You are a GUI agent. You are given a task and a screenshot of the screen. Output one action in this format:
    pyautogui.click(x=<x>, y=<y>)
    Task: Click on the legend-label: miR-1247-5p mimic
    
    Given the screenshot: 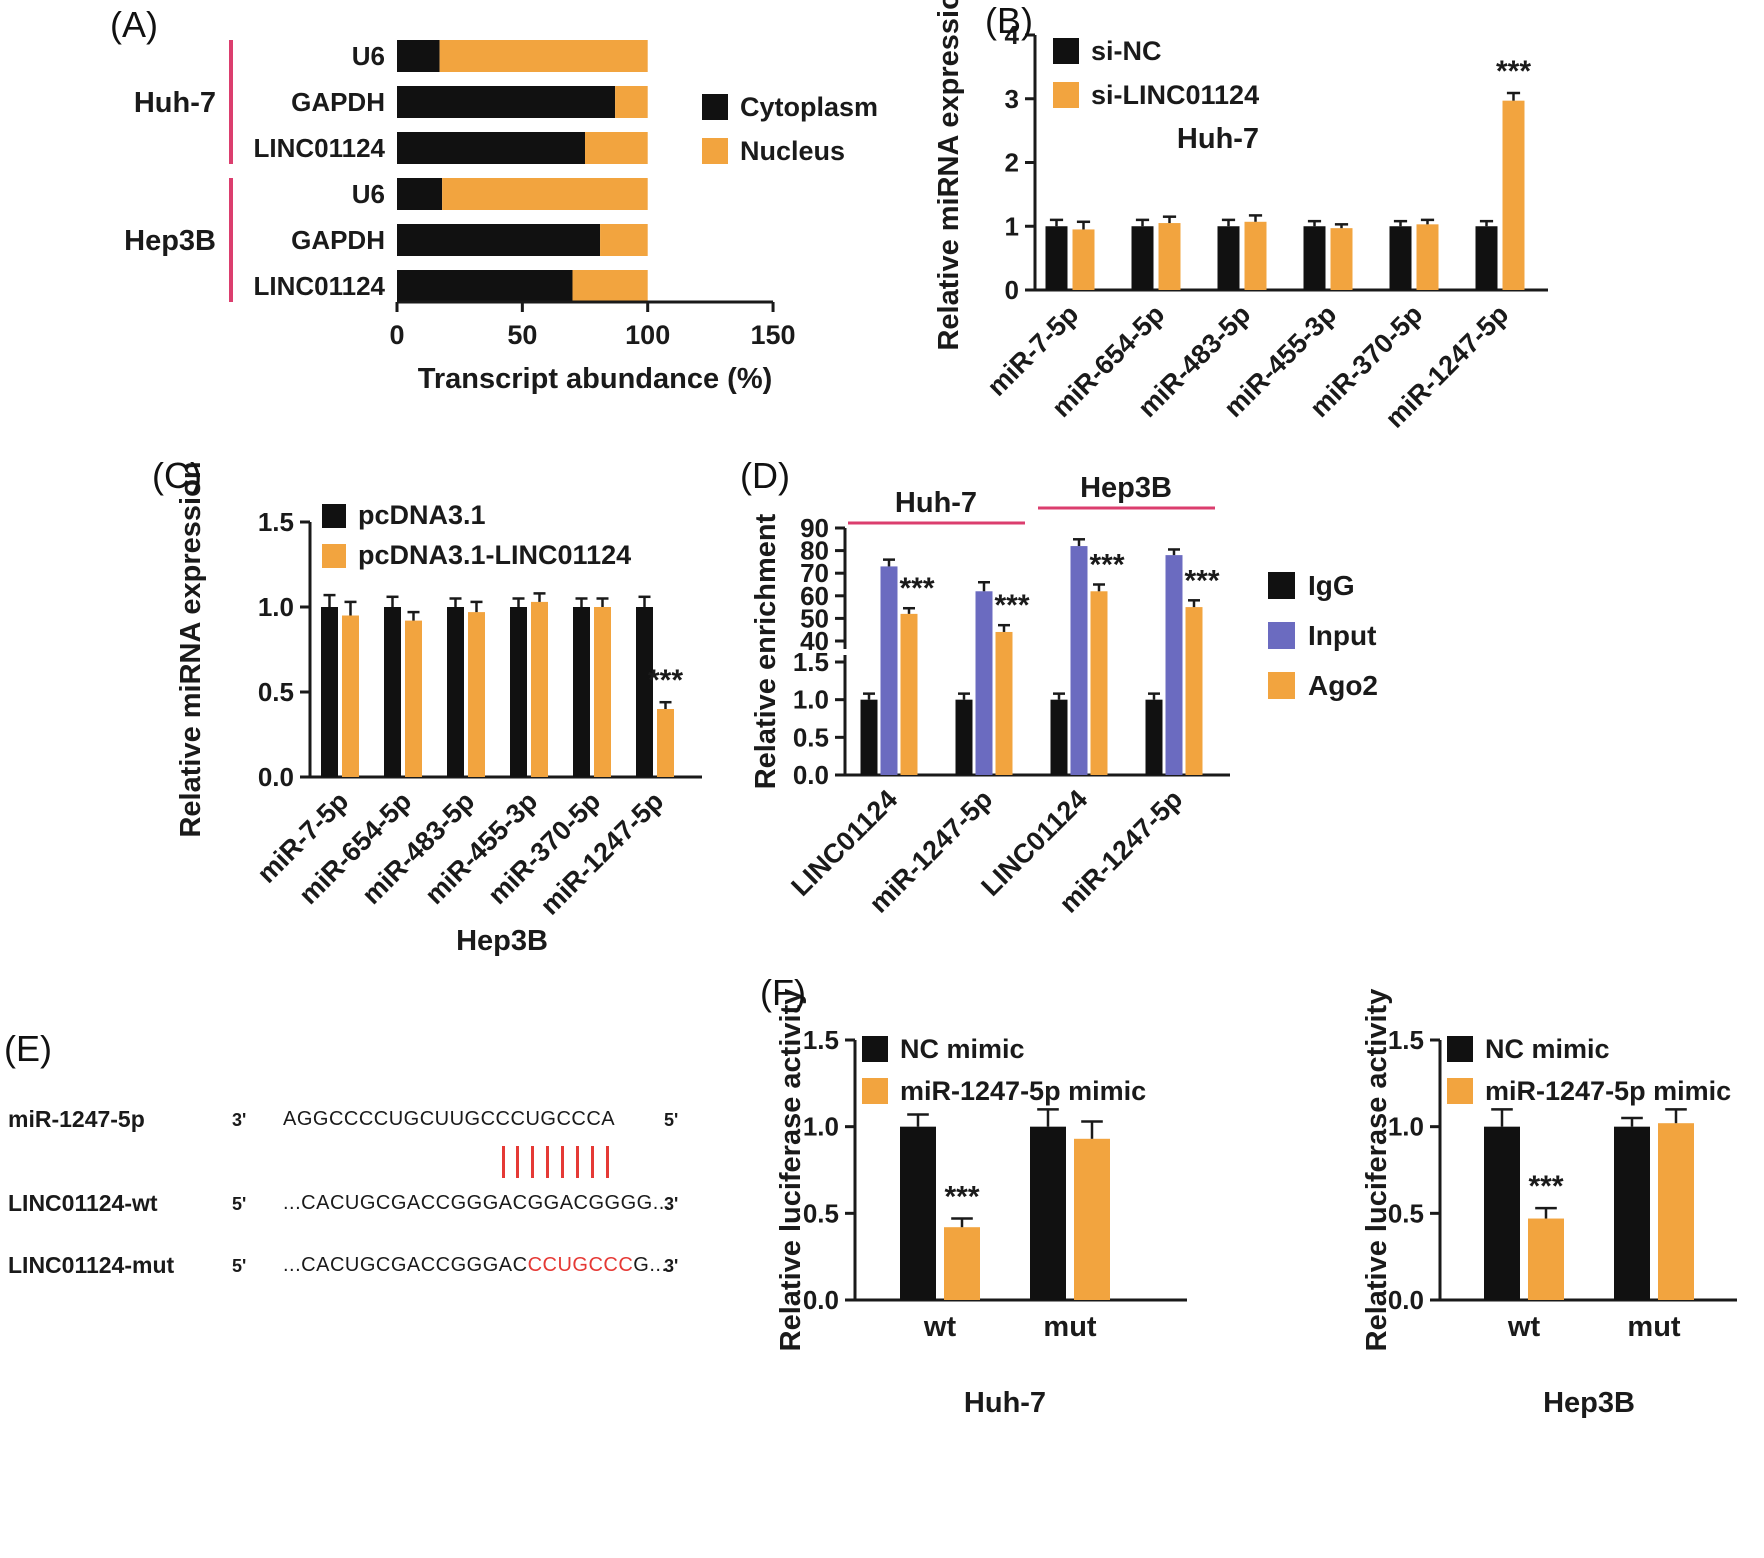 What is the action you would take?
    pyautogui.click(x=1023, y=1091)
    